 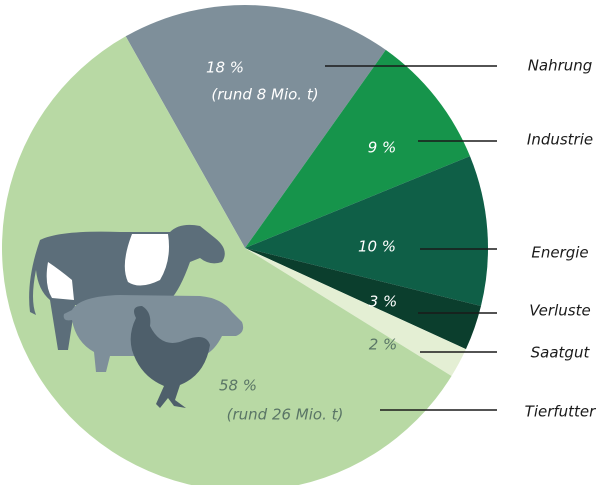 I want to click on cow-patch, so click(x=107, y=267).